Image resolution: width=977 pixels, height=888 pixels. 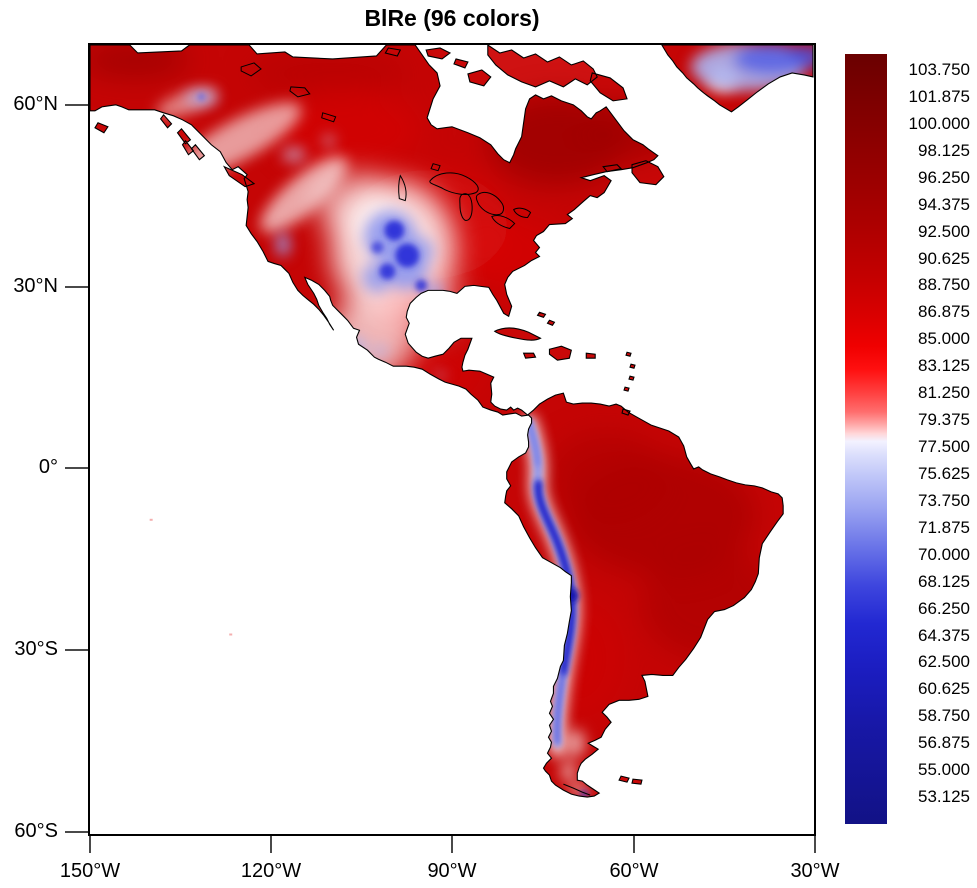 What do you see at coordinates (634, 871) in the screenshot?
I see `x-tick-label: 60°W` at bounding box center [634, 871].